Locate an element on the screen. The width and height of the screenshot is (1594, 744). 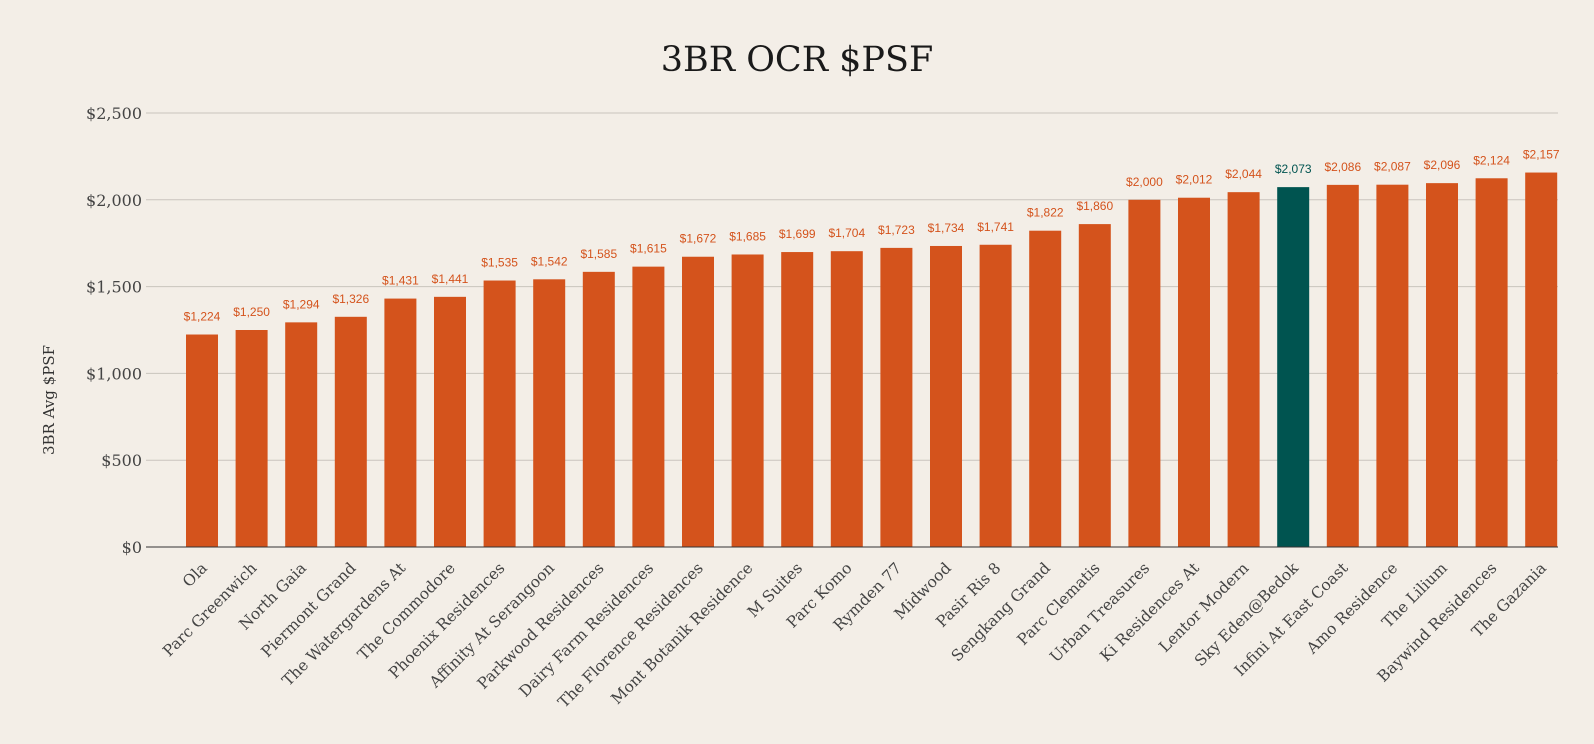
data-label: $1,250 is located at coordinates (251, 312).